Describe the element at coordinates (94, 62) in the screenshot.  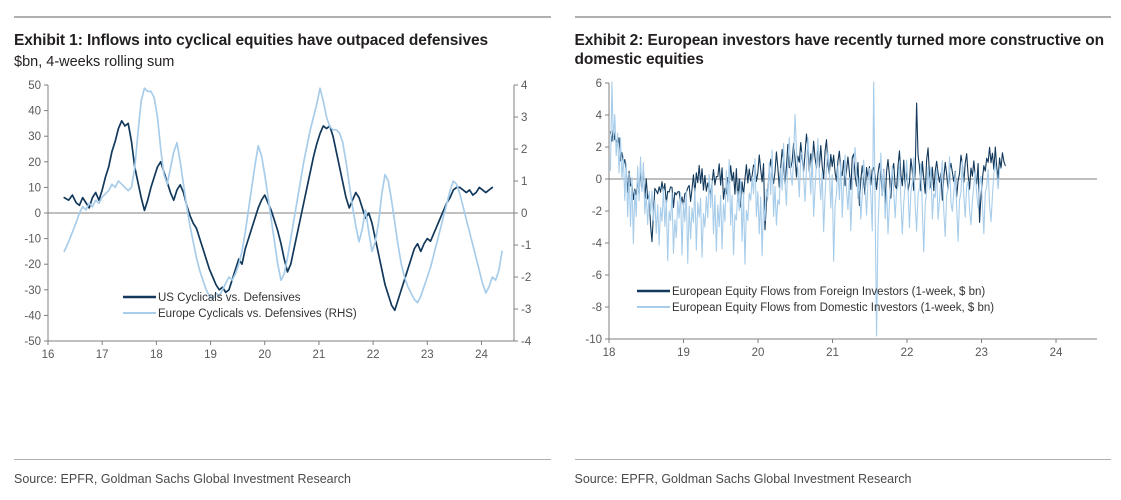
I see `exhibit-1-subtitle: $bn, 4-weeks rolling sum` at that location.